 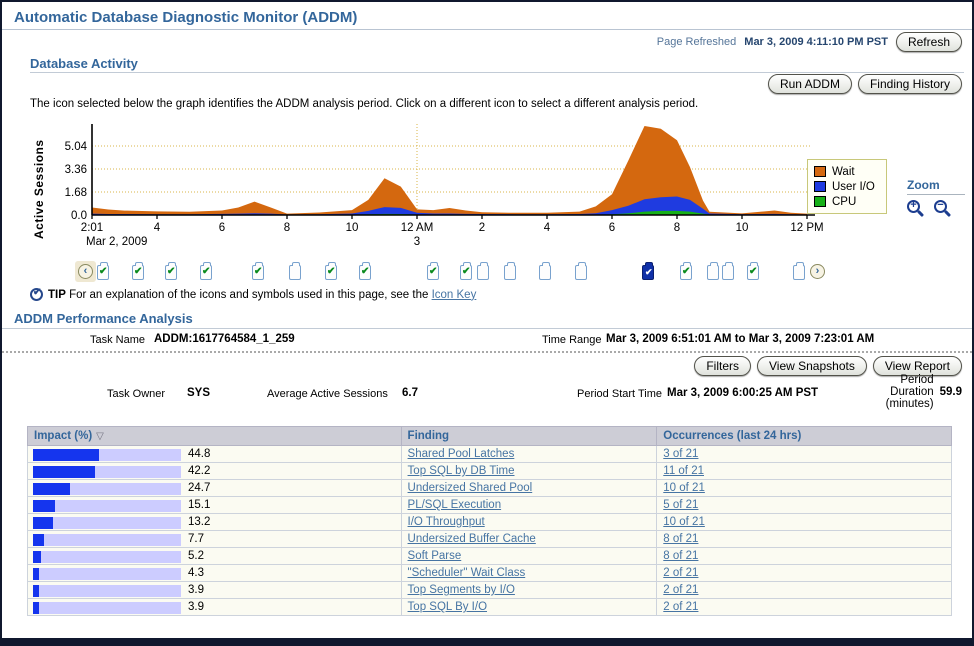 I want to click on task-owner-value: SYS, so click(x=199, y=393).